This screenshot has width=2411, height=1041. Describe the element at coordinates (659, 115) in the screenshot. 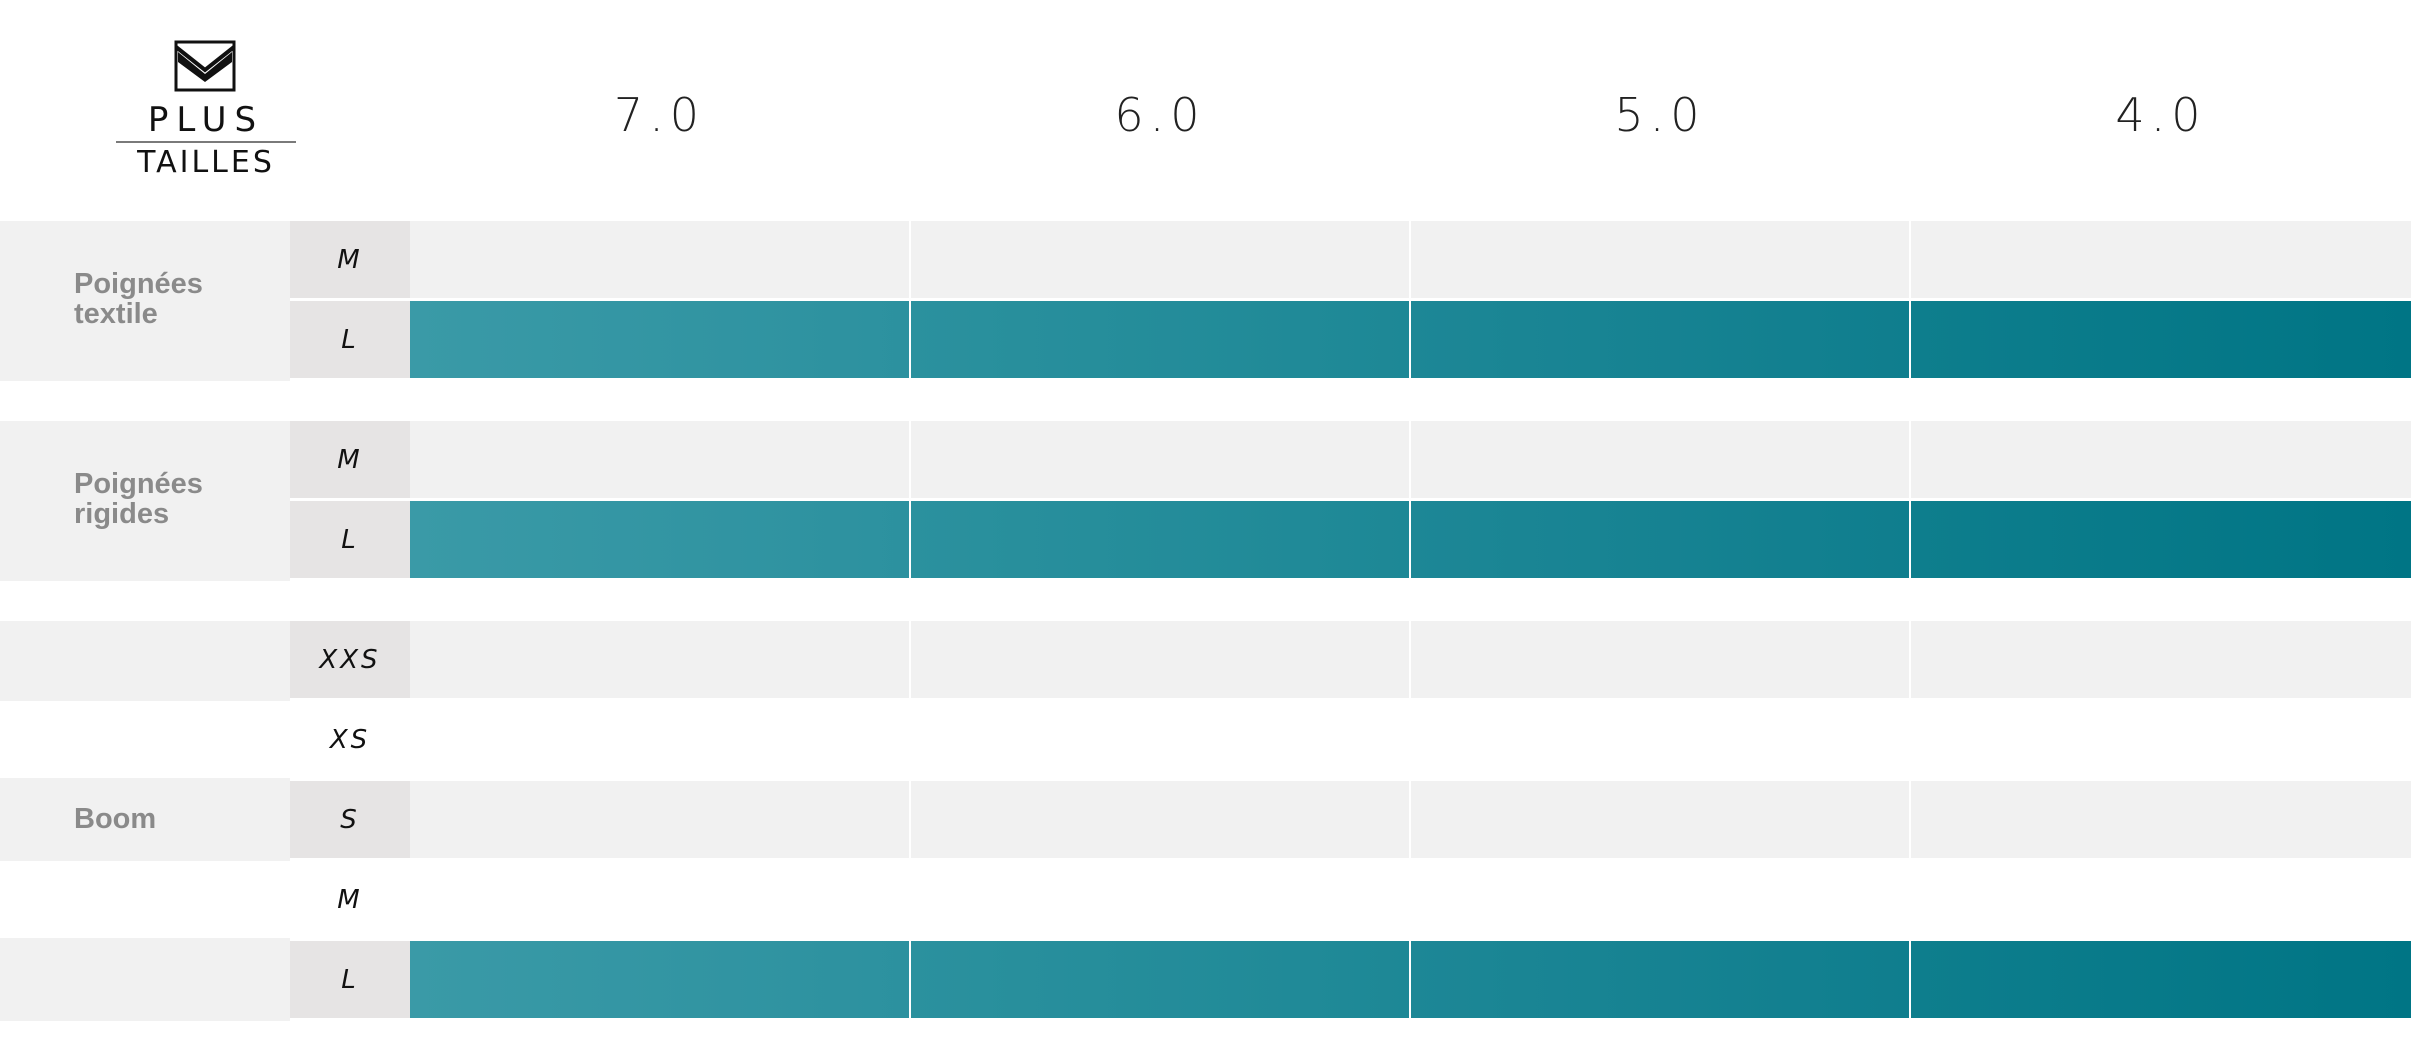

I see `column-header-7-0: 7.0` at that location.